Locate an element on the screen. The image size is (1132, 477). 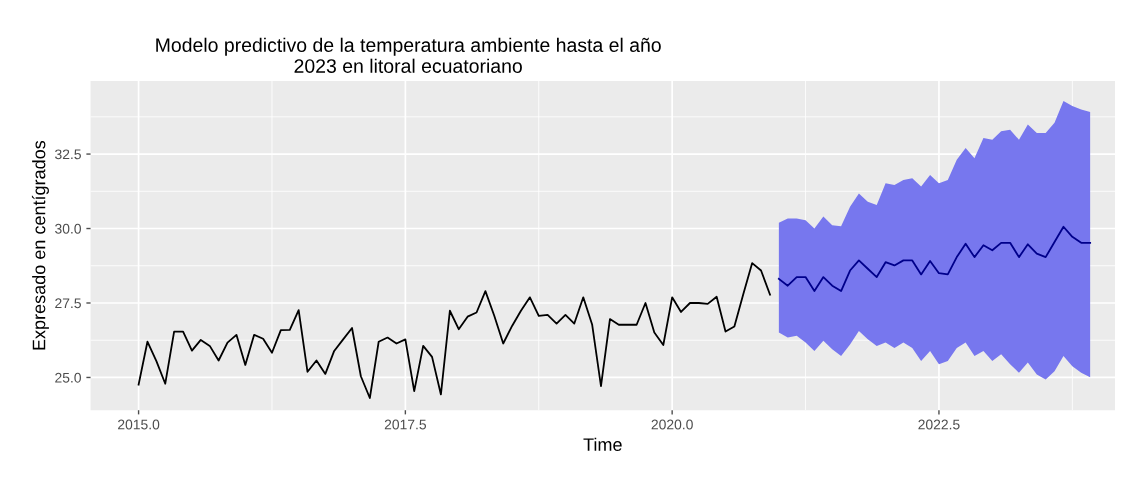
y-tick-label: 32.5 is located at coordinates (68, 154).